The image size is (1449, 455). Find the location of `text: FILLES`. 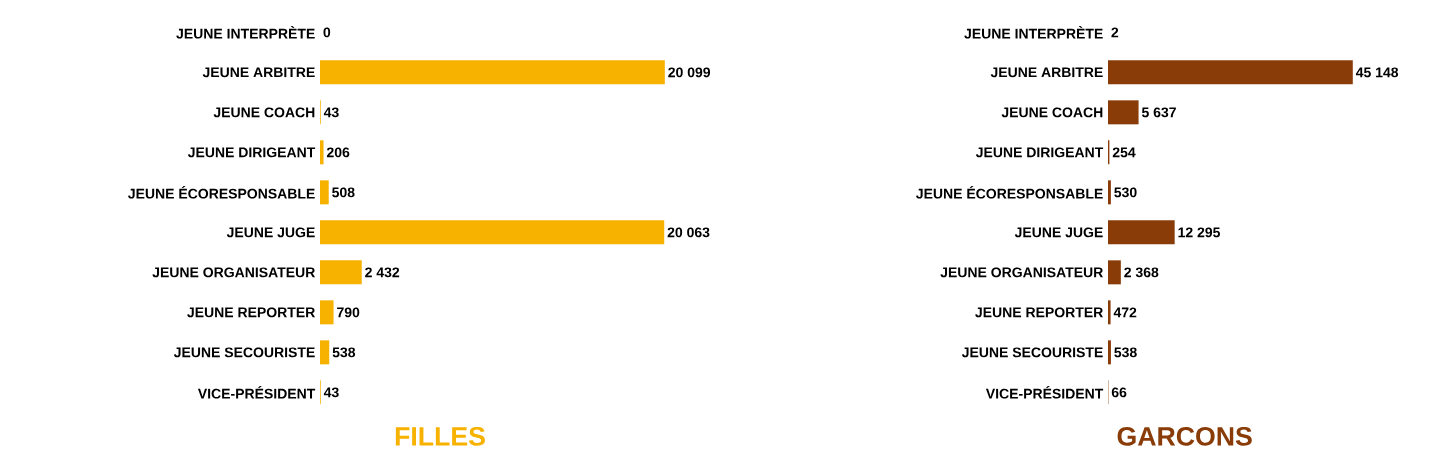

text: FILLES is located at coordinates (440, 436).